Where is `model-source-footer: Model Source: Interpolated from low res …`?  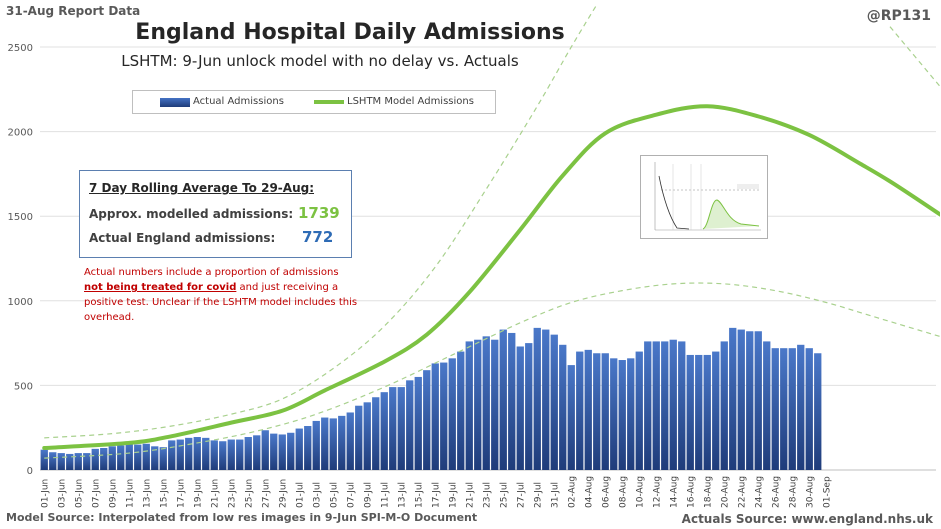 model-source-footer: Model Source: Interpolated from low res … is located at coordinates (242, 517).